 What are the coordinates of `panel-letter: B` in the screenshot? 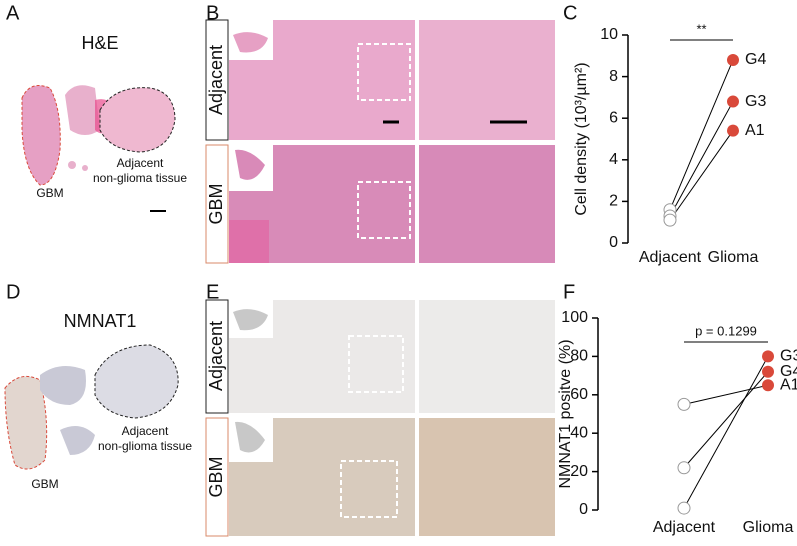 It's located at (212, 13).